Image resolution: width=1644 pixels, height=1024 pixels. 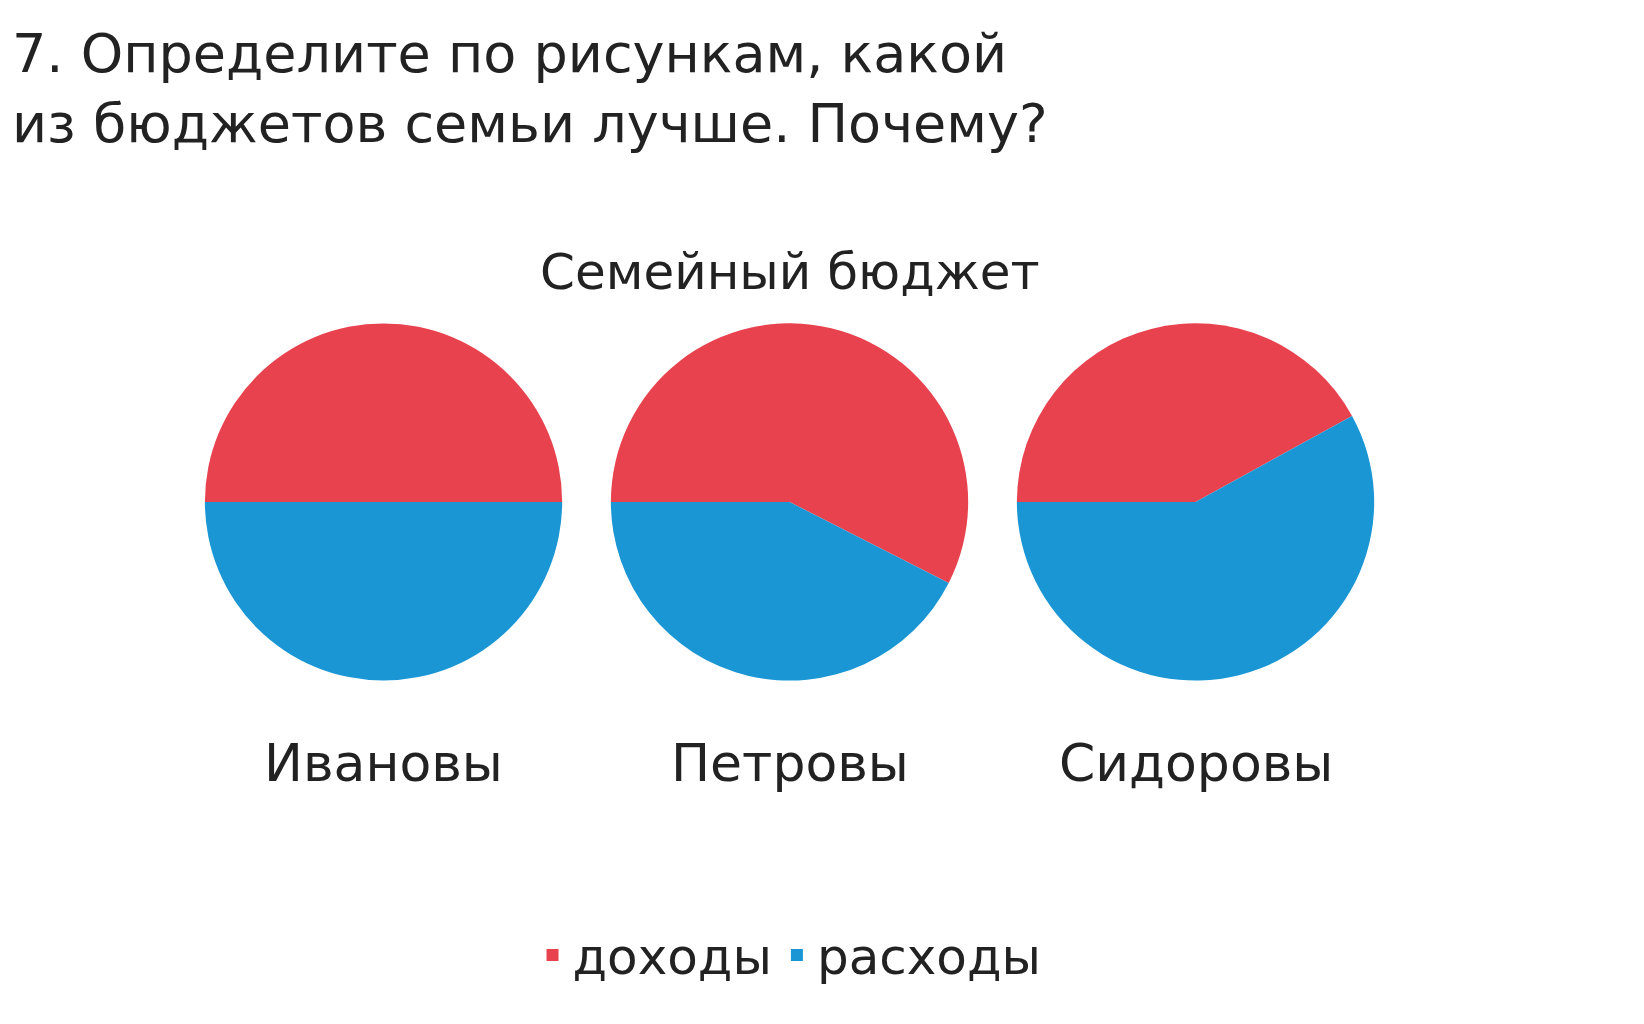 What do you see at coordinates (383, 763) in the screenshot?
I see `slice-label: Ивановы` at bounding box center [383, 763].